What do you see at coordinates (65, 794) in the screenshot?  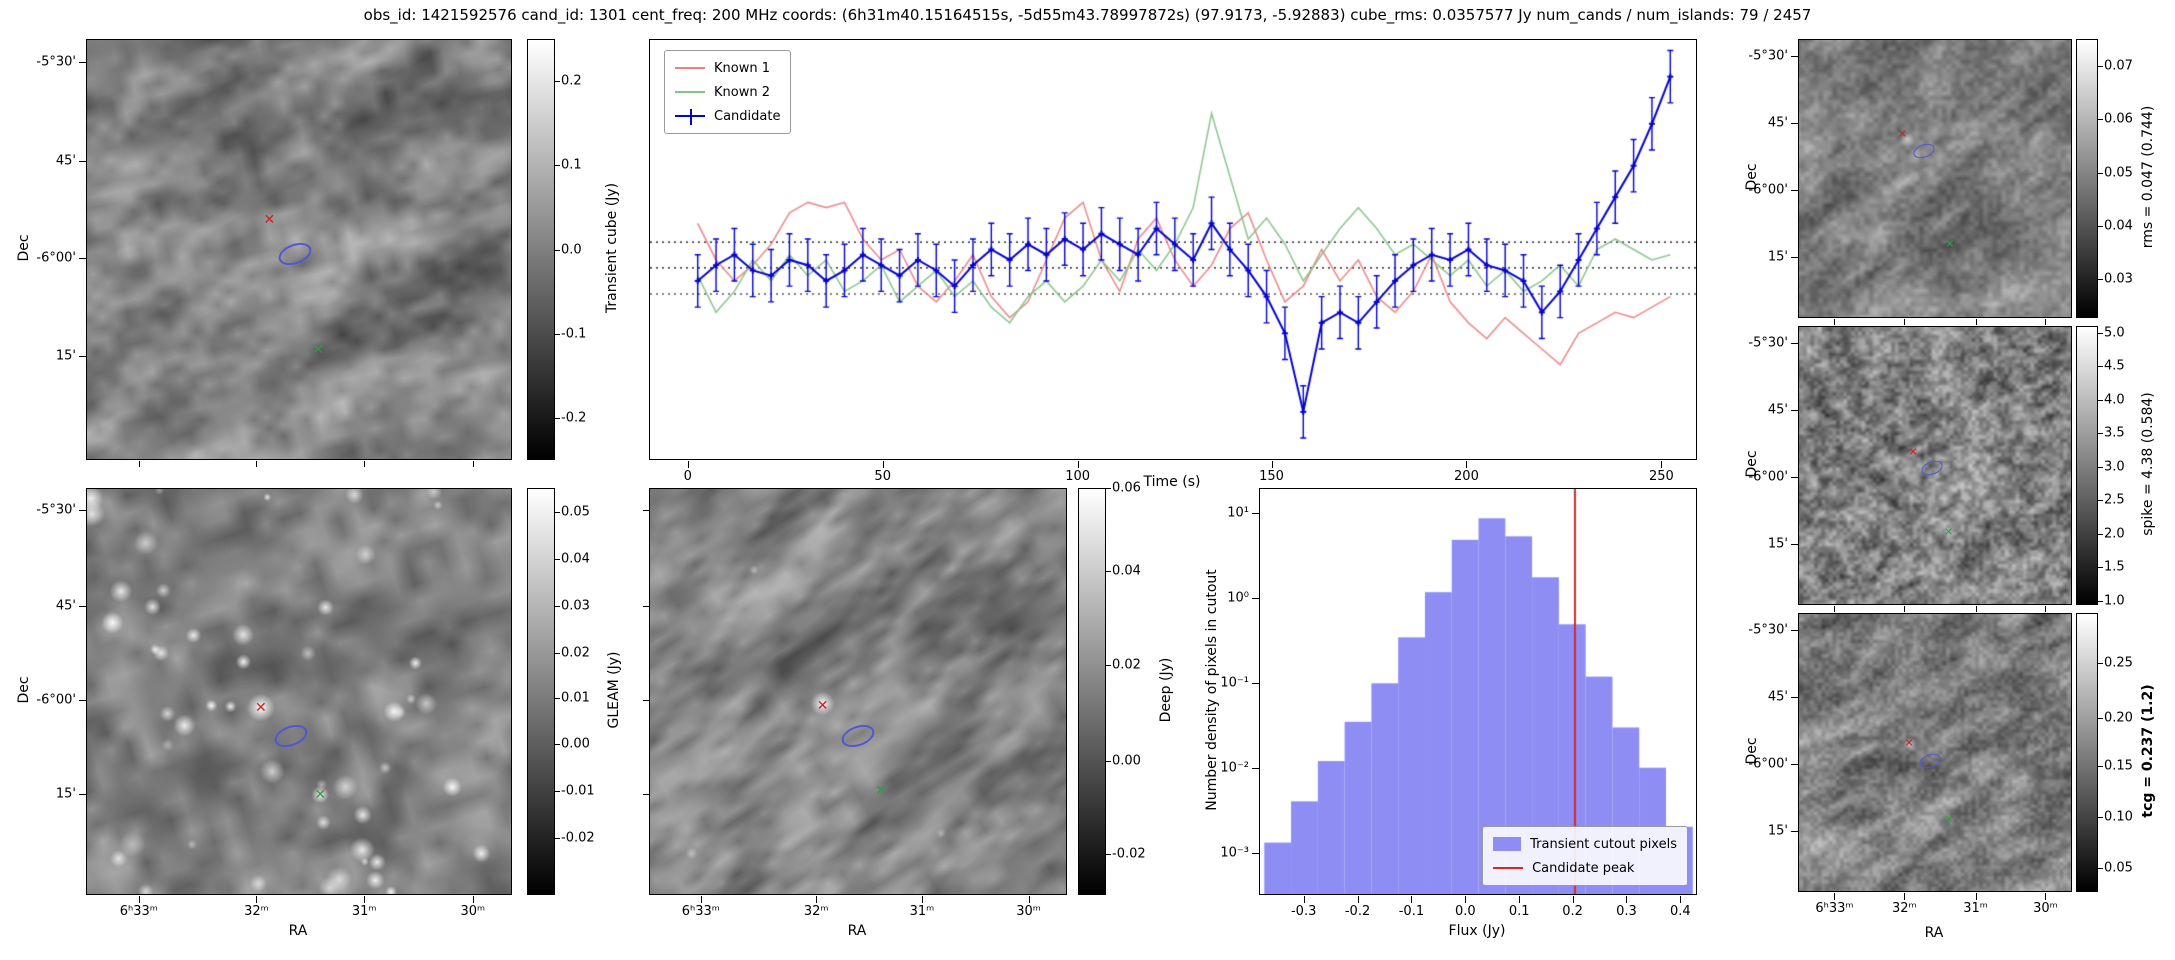 I see `tick-label: 15'` at bounding box center [65, 794].